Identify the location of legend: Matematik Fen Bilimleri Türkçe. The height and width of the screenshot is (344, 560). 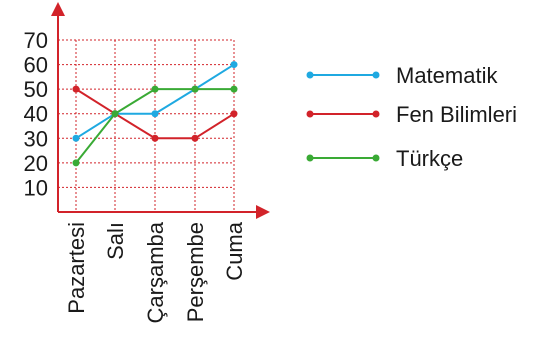
(411, 117).